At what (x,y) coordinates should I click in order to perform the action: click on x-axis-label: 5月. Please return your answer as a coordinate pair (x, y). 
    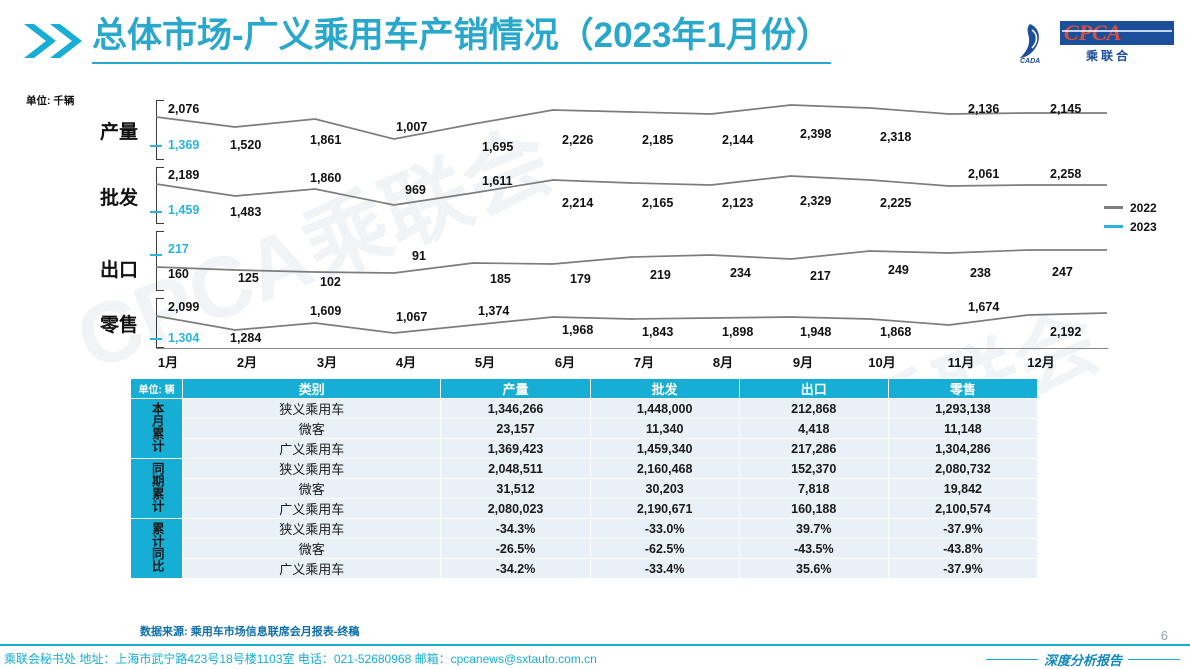
    Looking at the image, I should click on (485, 362).